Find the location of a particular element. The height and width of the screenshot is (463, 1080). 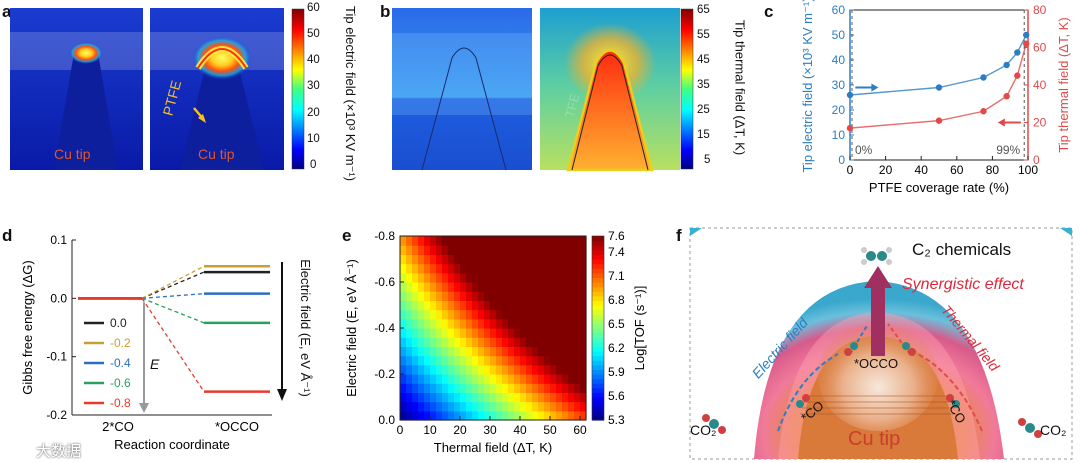

y2-tick-label-c: 20 is located at coordinates (1040, 123).